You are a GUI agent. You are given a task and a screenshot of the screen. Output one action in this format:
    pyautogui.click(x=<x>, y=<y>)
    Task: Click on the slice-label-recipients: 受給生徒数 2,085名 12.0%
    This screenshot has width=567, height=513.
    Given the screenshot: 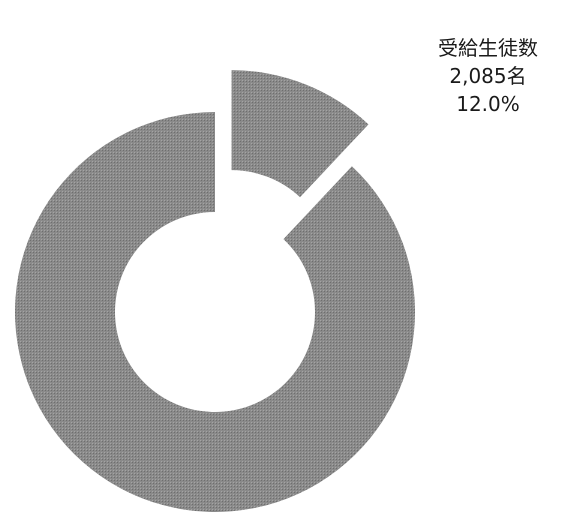 What is the action you would take?
    pyautogui.click(x=488, y=76)
    